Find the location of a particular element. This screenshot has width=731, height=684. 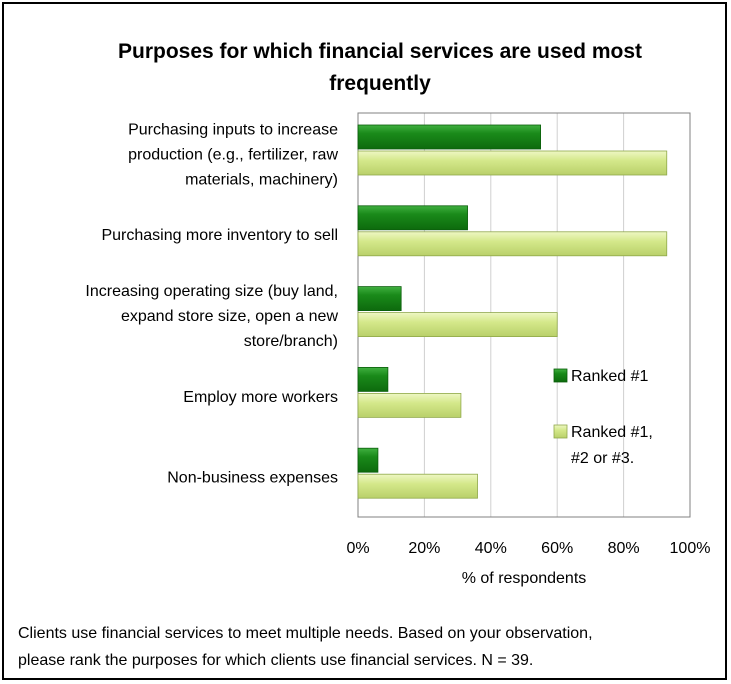

category-label: Non-business expenses is located at coordinates (252, 478).